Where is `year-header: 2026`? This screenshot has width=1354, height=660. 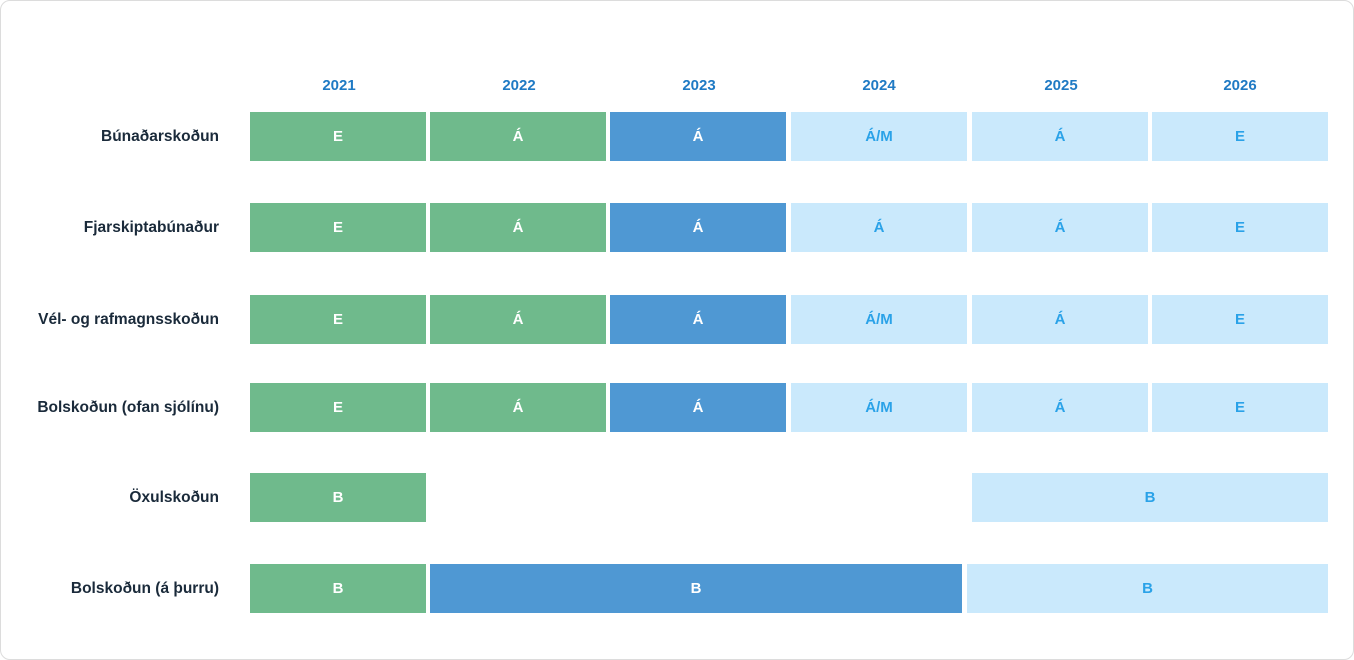 year-header: 2026 is located at coordinates (1240, 85).